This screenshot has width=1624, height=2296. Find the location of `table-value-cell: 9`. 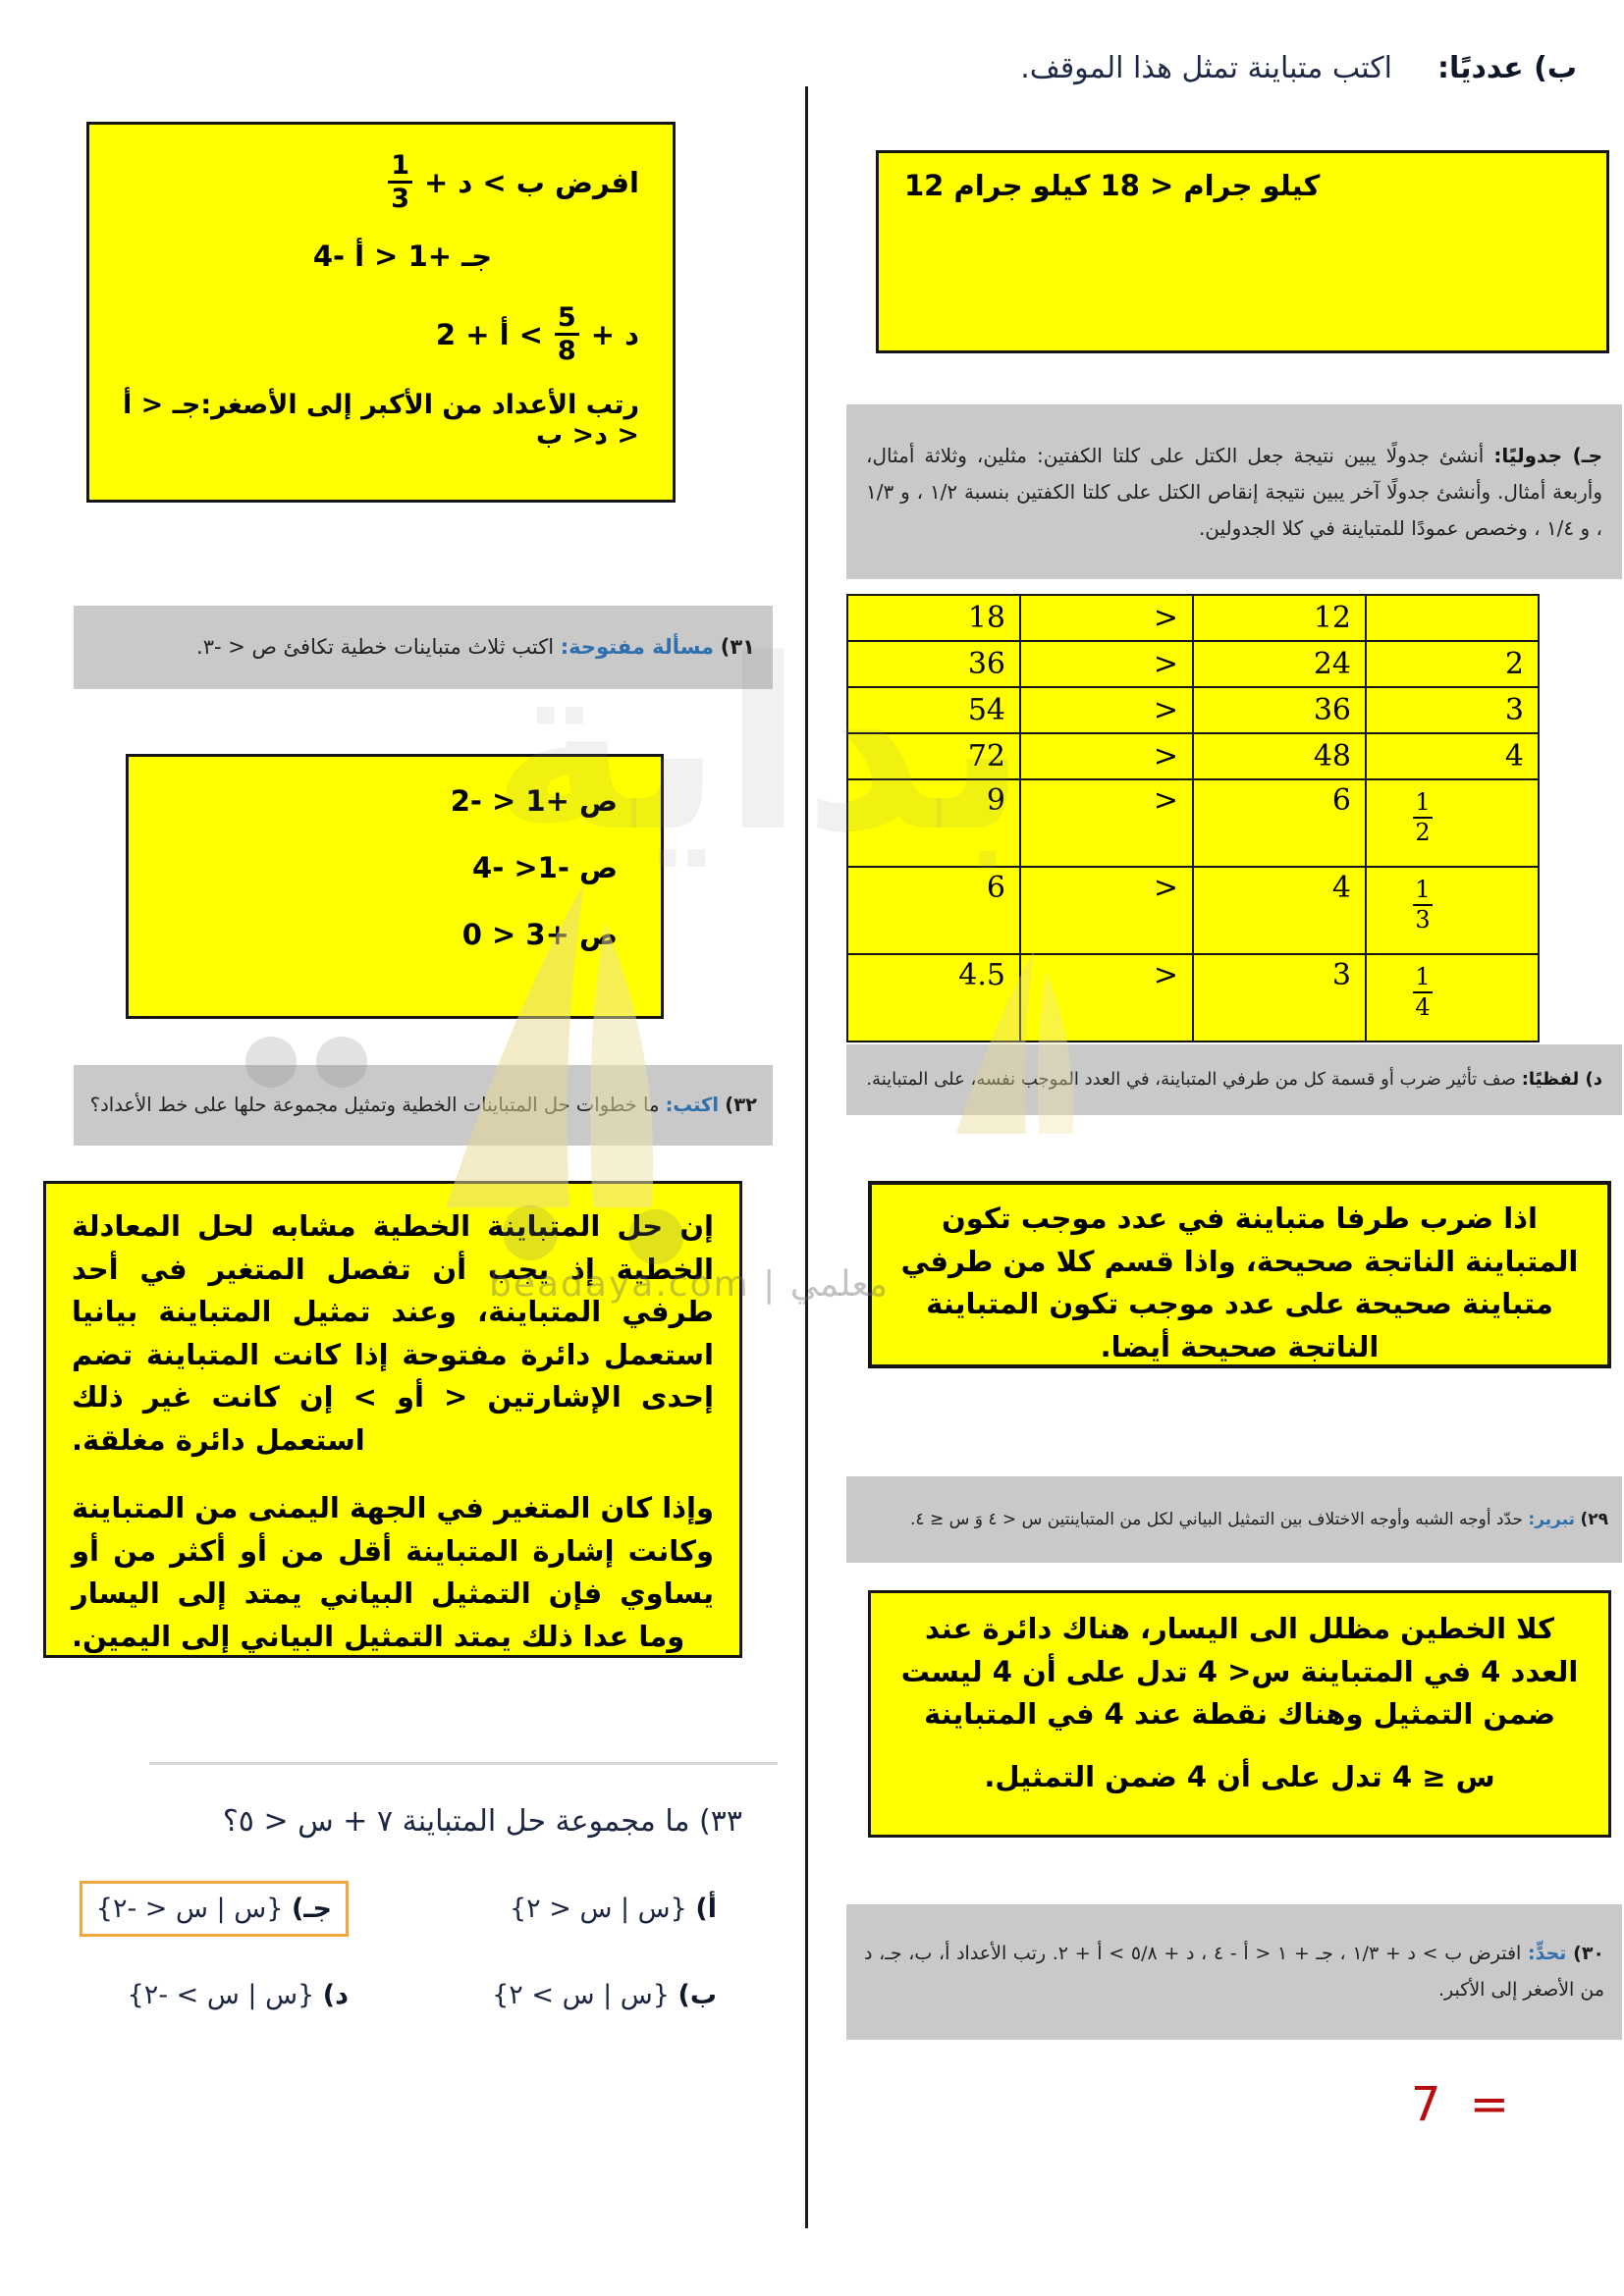

table-value-cell: 9 is located at coordinates (933, 823).